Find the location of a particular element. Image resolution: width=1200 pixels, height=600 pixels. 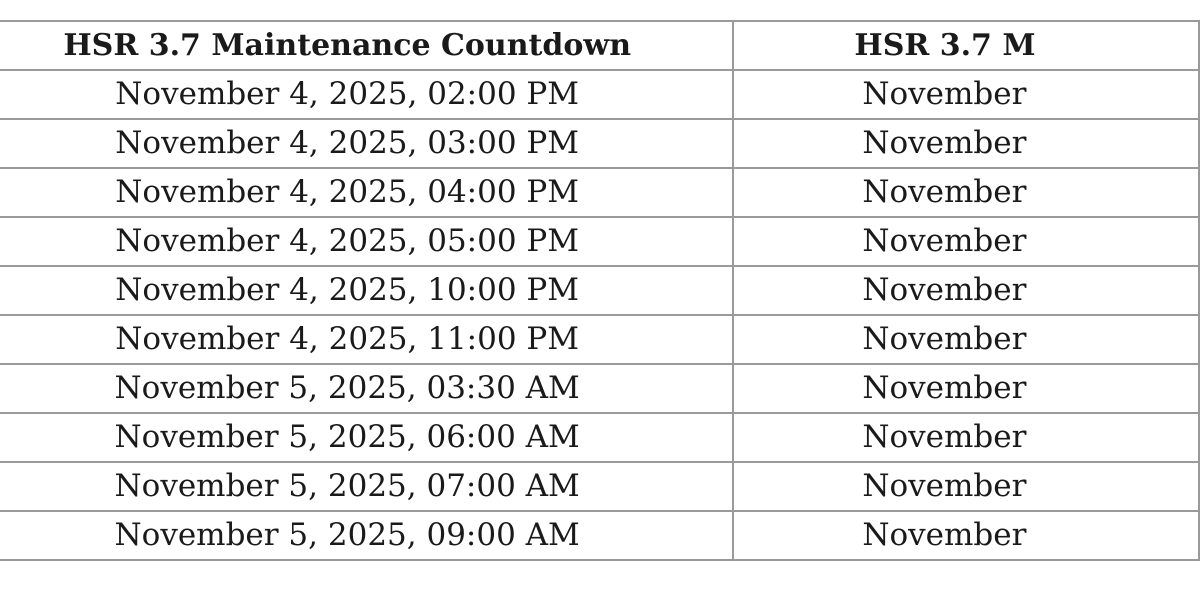

table-row: November 4, 2025, 05:00 PM November is located at coordinates (600, 241).